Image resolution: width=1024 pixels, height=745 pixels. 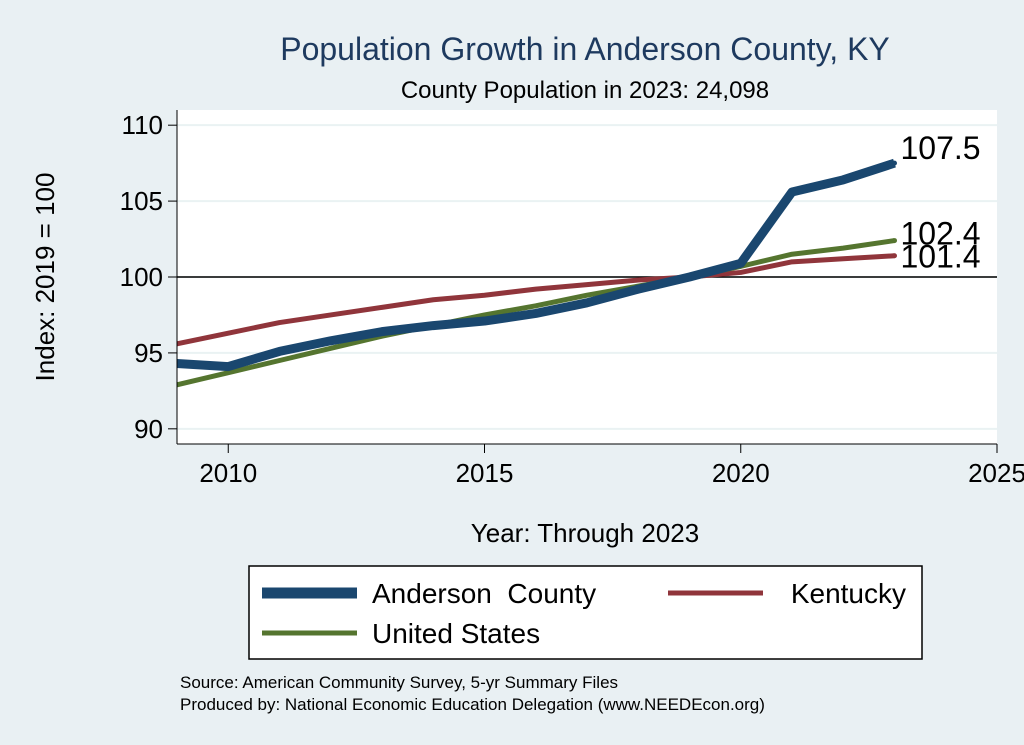 I want to click on legend-label: United States, so click(x=456, y=633).